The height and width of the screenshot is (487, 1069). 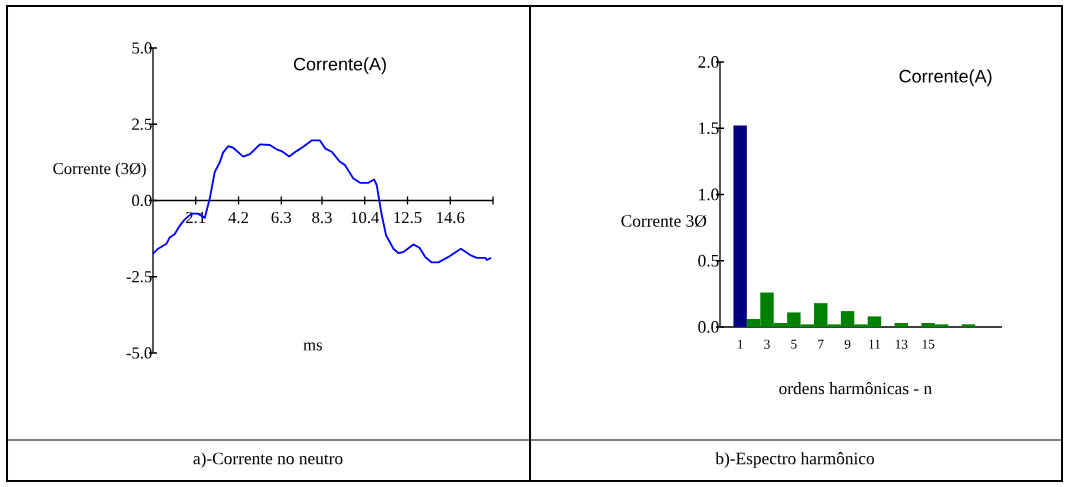 I want to click on line-series, so click(x=322, y=201).